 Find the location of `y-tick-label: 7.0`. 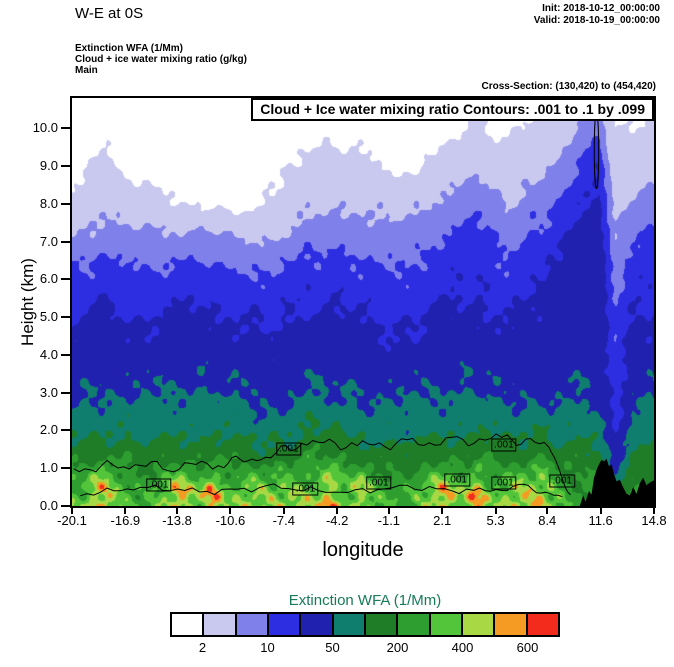

y-tick-label: 7.0 is located at coordinates (48, 241).